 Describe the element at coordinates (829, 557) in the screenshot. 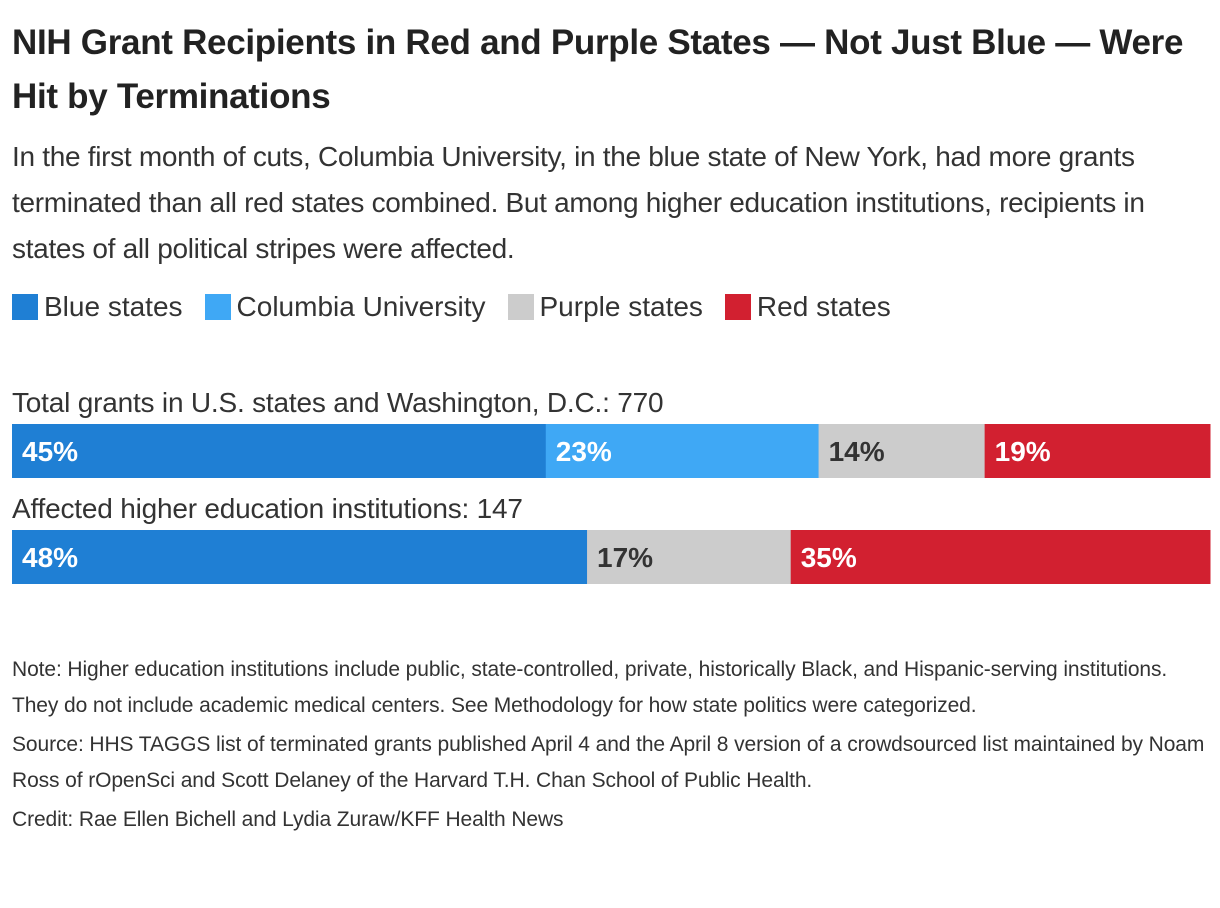

I see `bar-label-red-states: 35%` at that location.